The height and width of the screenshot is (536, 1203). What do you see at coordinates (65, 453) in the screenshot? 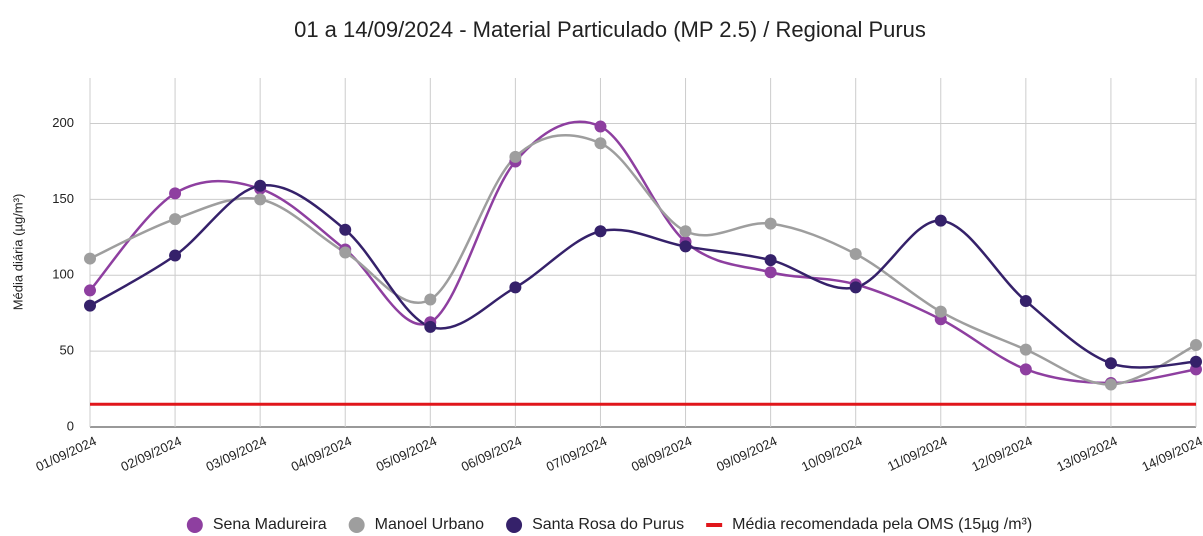
I see `x-tick-label: 01/09/2024` at bounding box center [65, 453].